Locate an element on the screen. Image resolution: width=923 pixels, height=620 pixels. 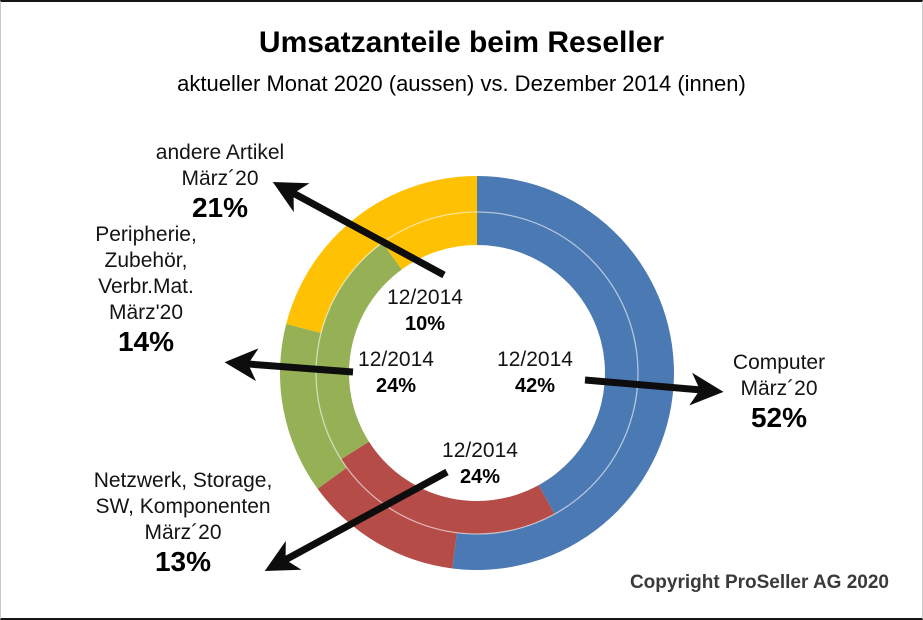
inner-label-value: 10% is located at coordinates (425, 324).